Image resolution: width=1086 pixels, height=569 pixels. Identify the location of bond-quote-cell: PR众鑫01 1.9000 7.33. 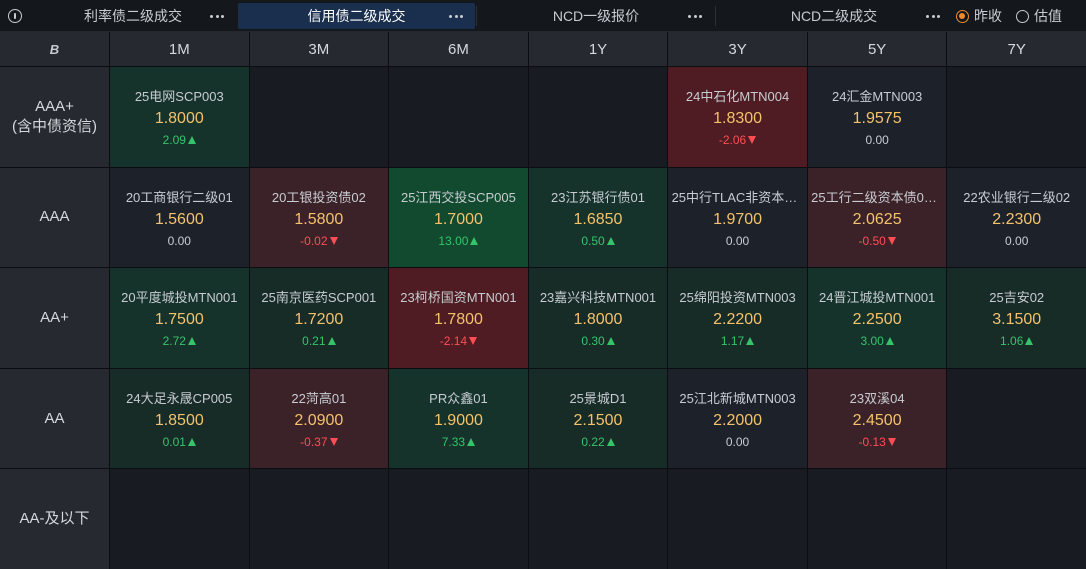
(458, 418).